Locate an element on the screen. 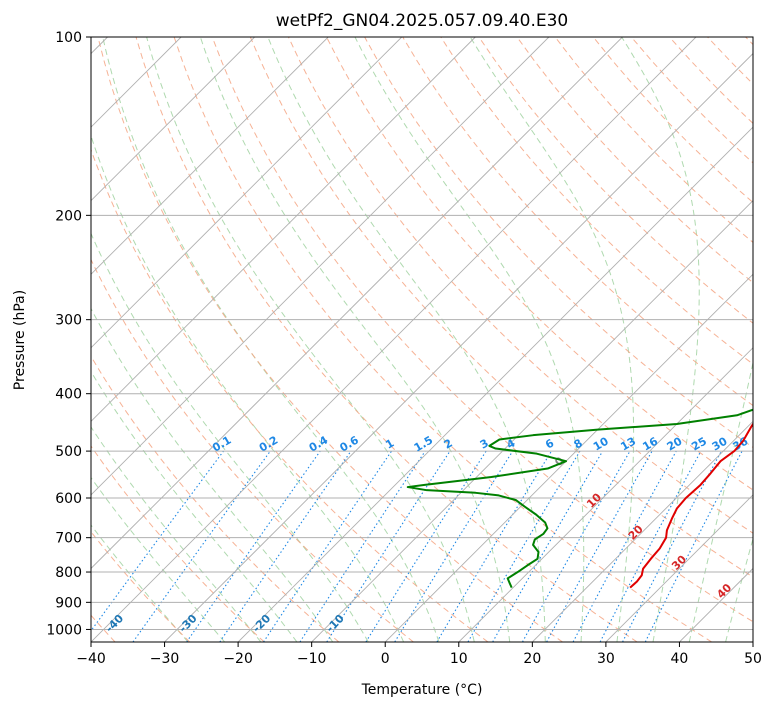  y-tick-label: 800 is located at coordinates (68, 573).